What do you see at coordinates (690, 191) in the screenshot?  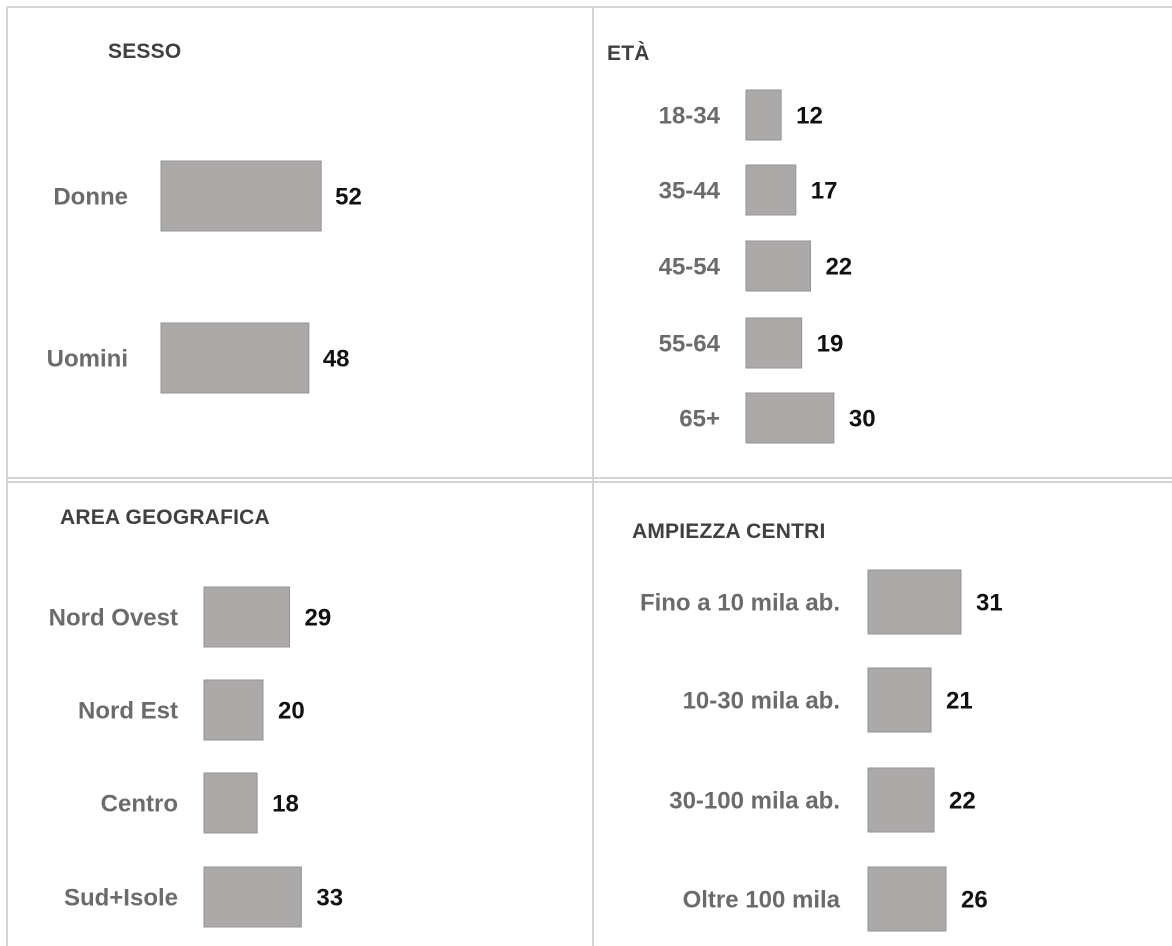 I see `category-label: 35-44` at bounding box center [690, 191].